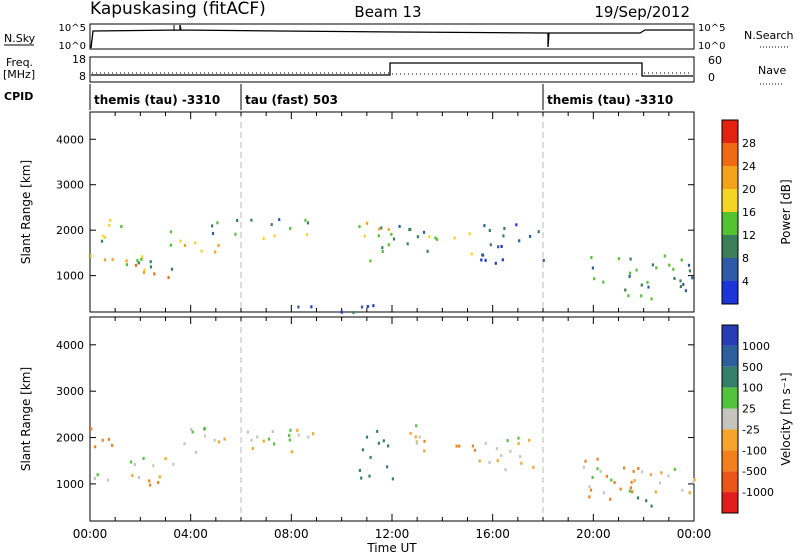  I want to click on velocity-colorbar-tick-label: 500, so click(752, 367).